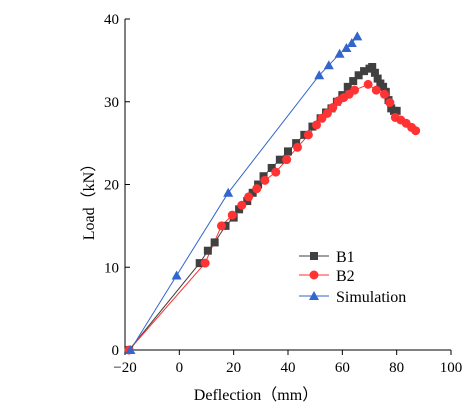  I want to click on y-axis-title: Load（kN）, so click(89, 198).